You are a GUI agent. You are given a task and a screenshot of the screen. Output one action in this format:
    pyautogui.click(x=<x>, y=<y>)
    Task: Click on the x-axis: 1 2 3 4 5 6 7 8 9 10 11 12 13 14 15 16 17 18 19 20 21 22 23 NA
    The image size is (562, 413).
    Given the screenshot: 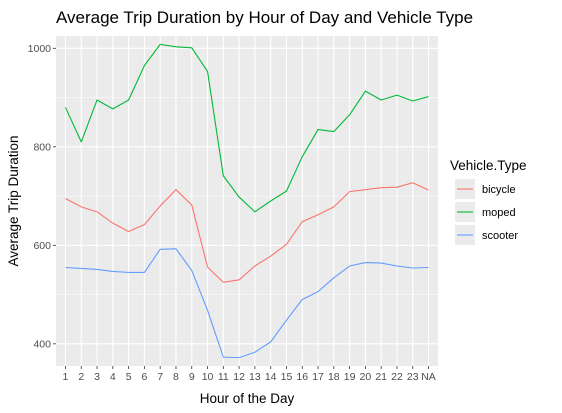 What is the action you would take?
    pyautogui.click(x=249, y=374)
    